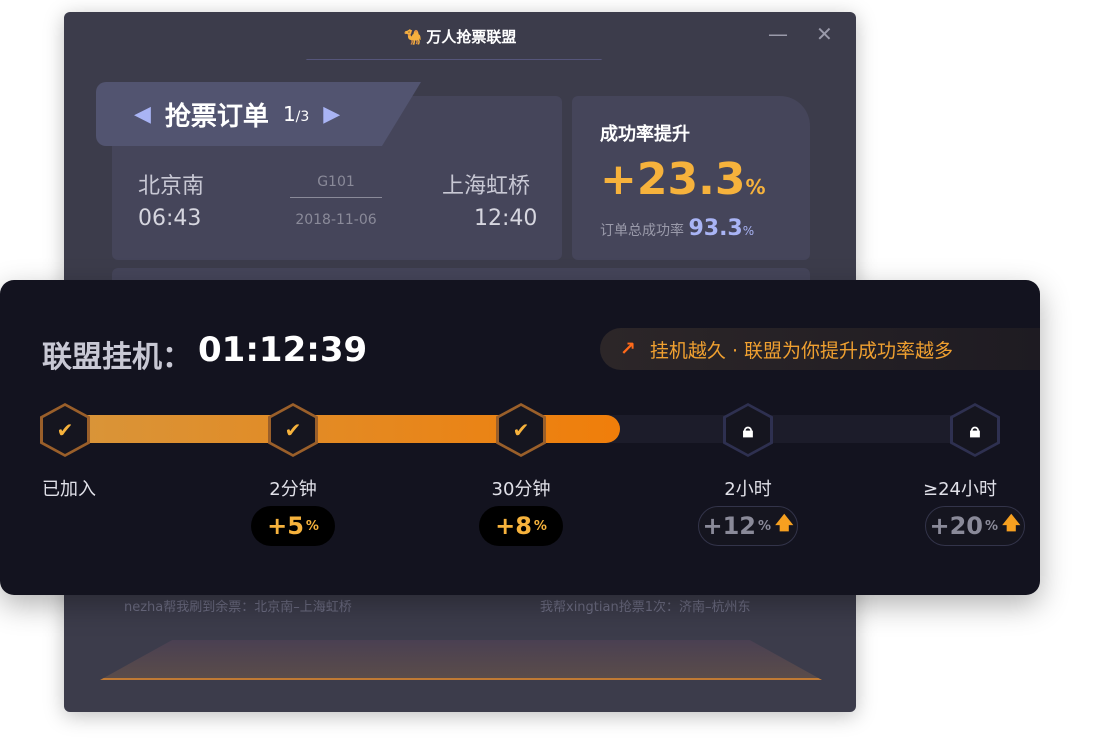 The height and width of the screenshot is (748, 1104). Describe the element at coordinates (645, 134) in the screenshot. I see `rate-title: 成功率提升` at that location.